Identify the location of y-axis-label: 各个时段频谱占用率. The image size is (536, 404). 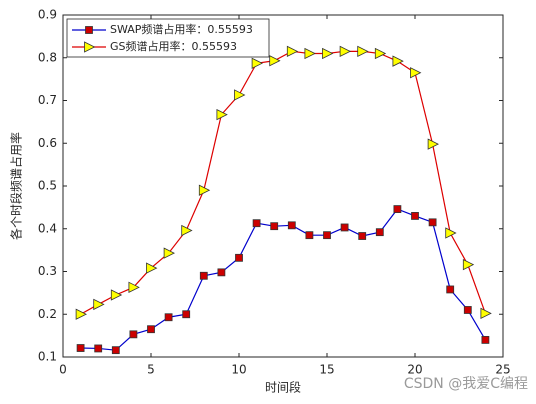
(16, 186).